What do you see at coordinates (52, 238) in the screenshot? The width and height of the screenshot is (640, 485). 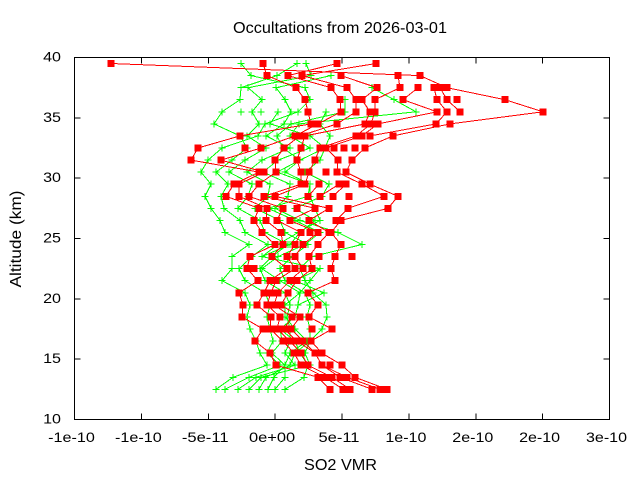 I see `svg-text: 25` at bounding box center [52, 238].